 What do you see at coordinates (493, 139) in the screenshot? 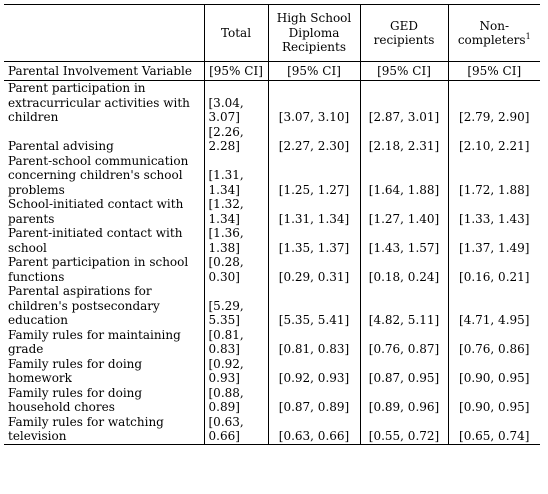
I see `cell-non-ci: [2.10, 2.21]` at bounding box center [493, 139].